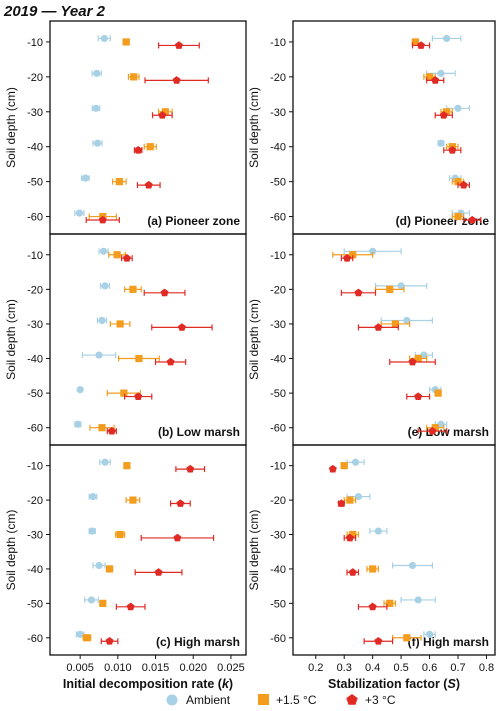 This screenshot has width=500, height=711. I want to click on x-tick-label: 0.3, so click(344, 668).